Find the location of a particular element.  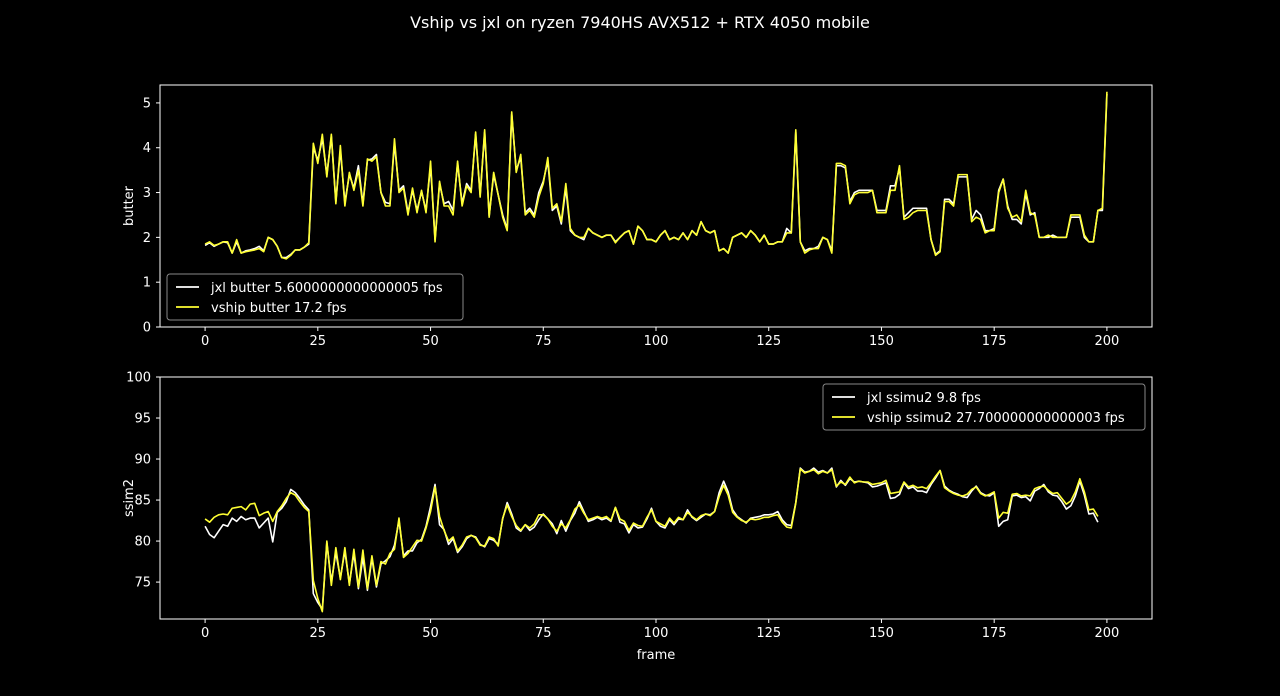

y-tick-label: 3 is located at coordinates (147, 193).